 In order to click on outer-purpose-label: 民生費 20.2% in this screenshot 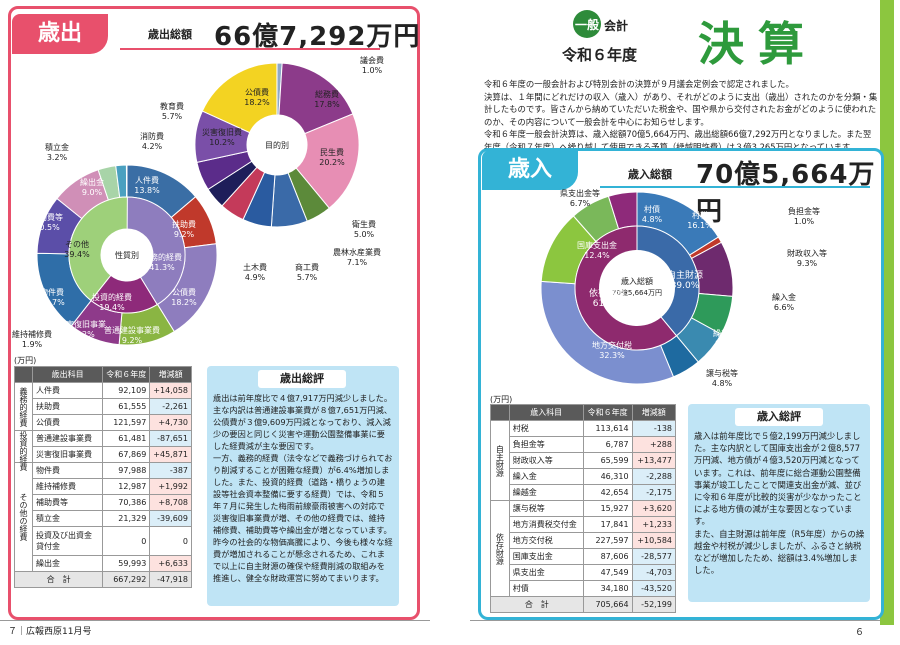, I will do `click(332, 157)`.